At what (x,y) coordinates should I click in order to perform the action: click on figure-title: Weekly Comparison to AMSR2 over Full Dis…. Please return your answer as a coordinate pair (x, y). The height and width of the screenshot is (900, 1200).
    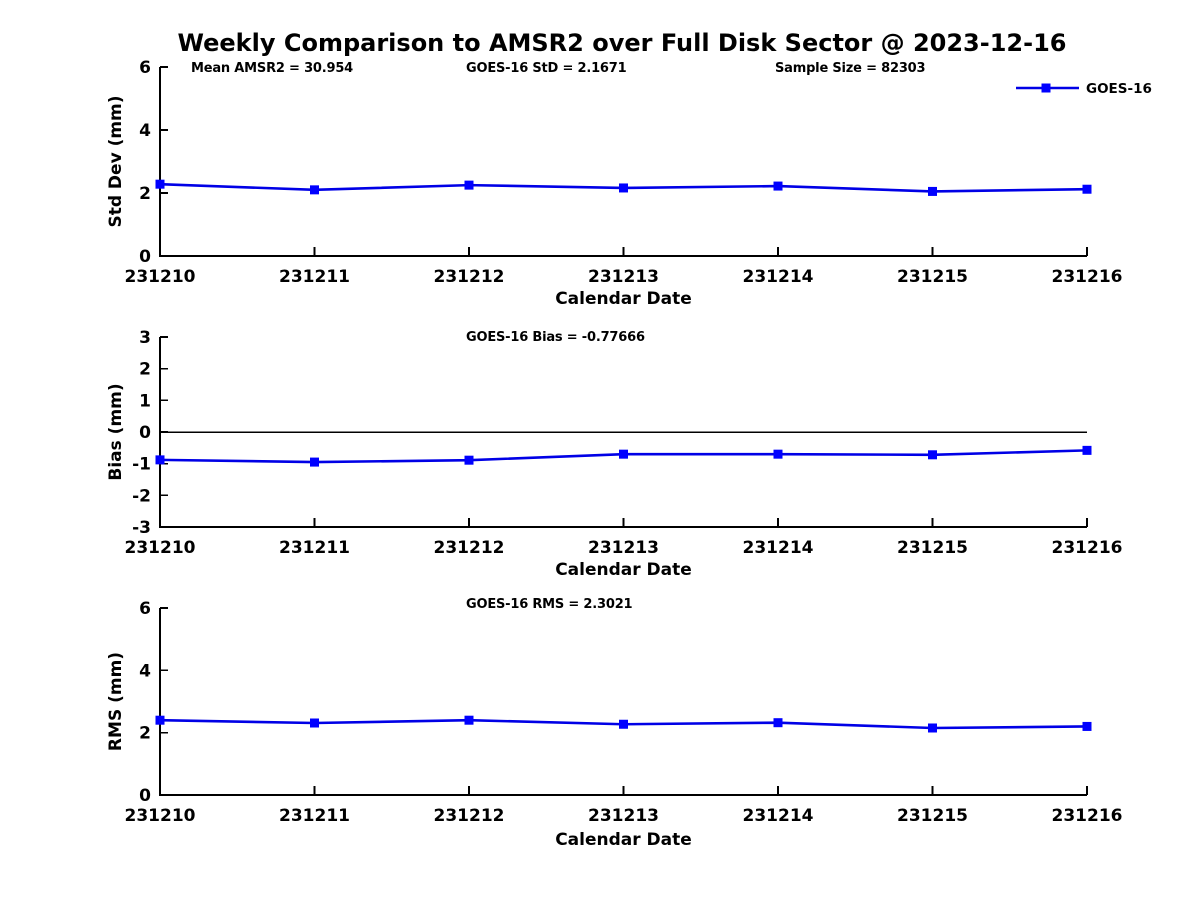
    Looking at the image, I should click on (622, 43).